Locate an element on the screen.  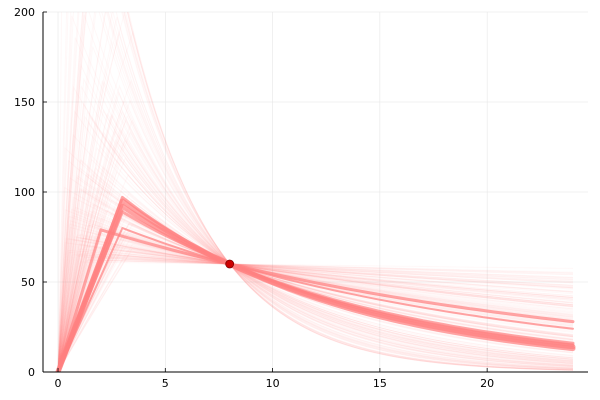
y-tick-label-2: 100 is located at coordinates (24, 192).